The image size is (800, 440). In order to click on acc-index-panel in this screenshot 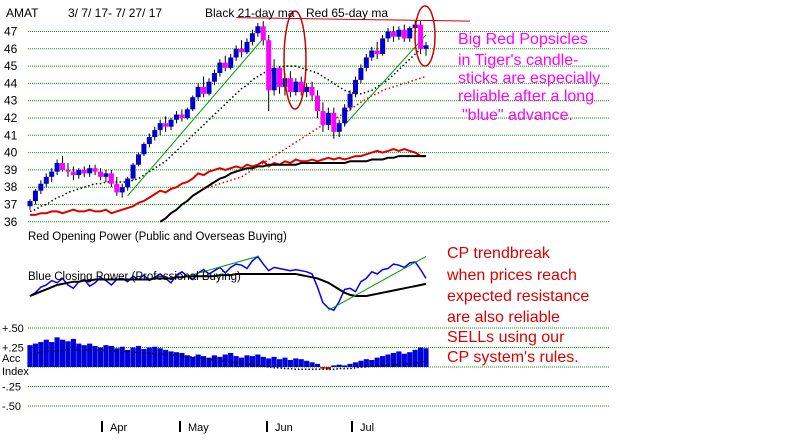, I will do `click(228, 354)`.